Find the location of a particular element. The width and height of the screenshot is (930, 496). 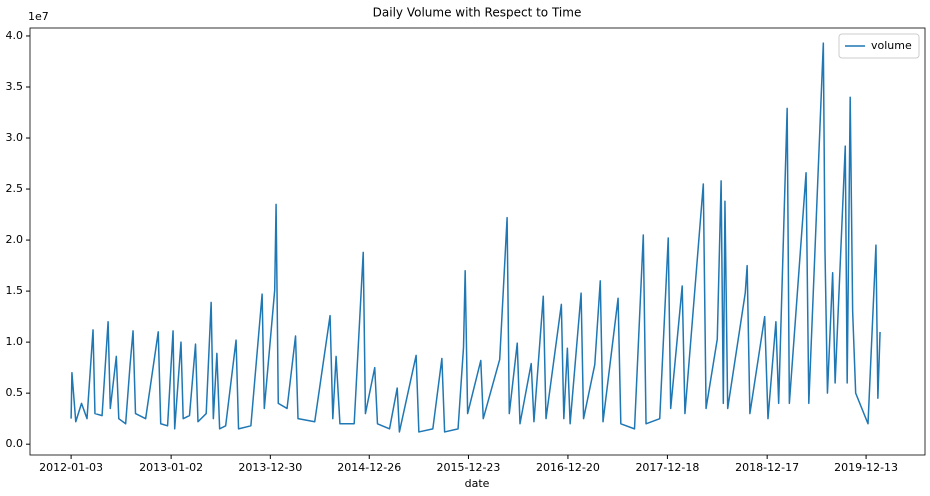

y-tick-label: 0.0 is located at coordinates (15, 443).